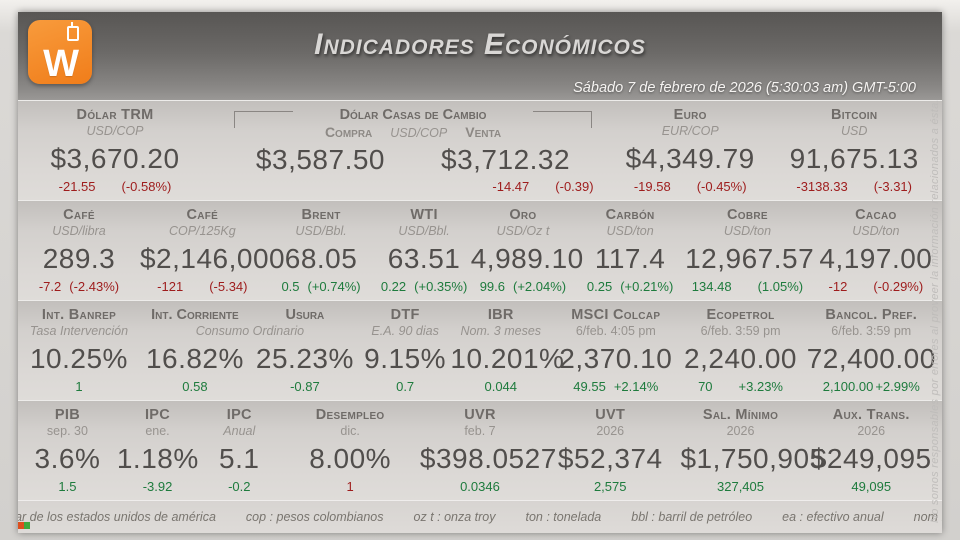  Describe the element at coordinates (871, 386) in the screenshot. I see `indicator-change: 2,100.00 +2.99%` at that location.